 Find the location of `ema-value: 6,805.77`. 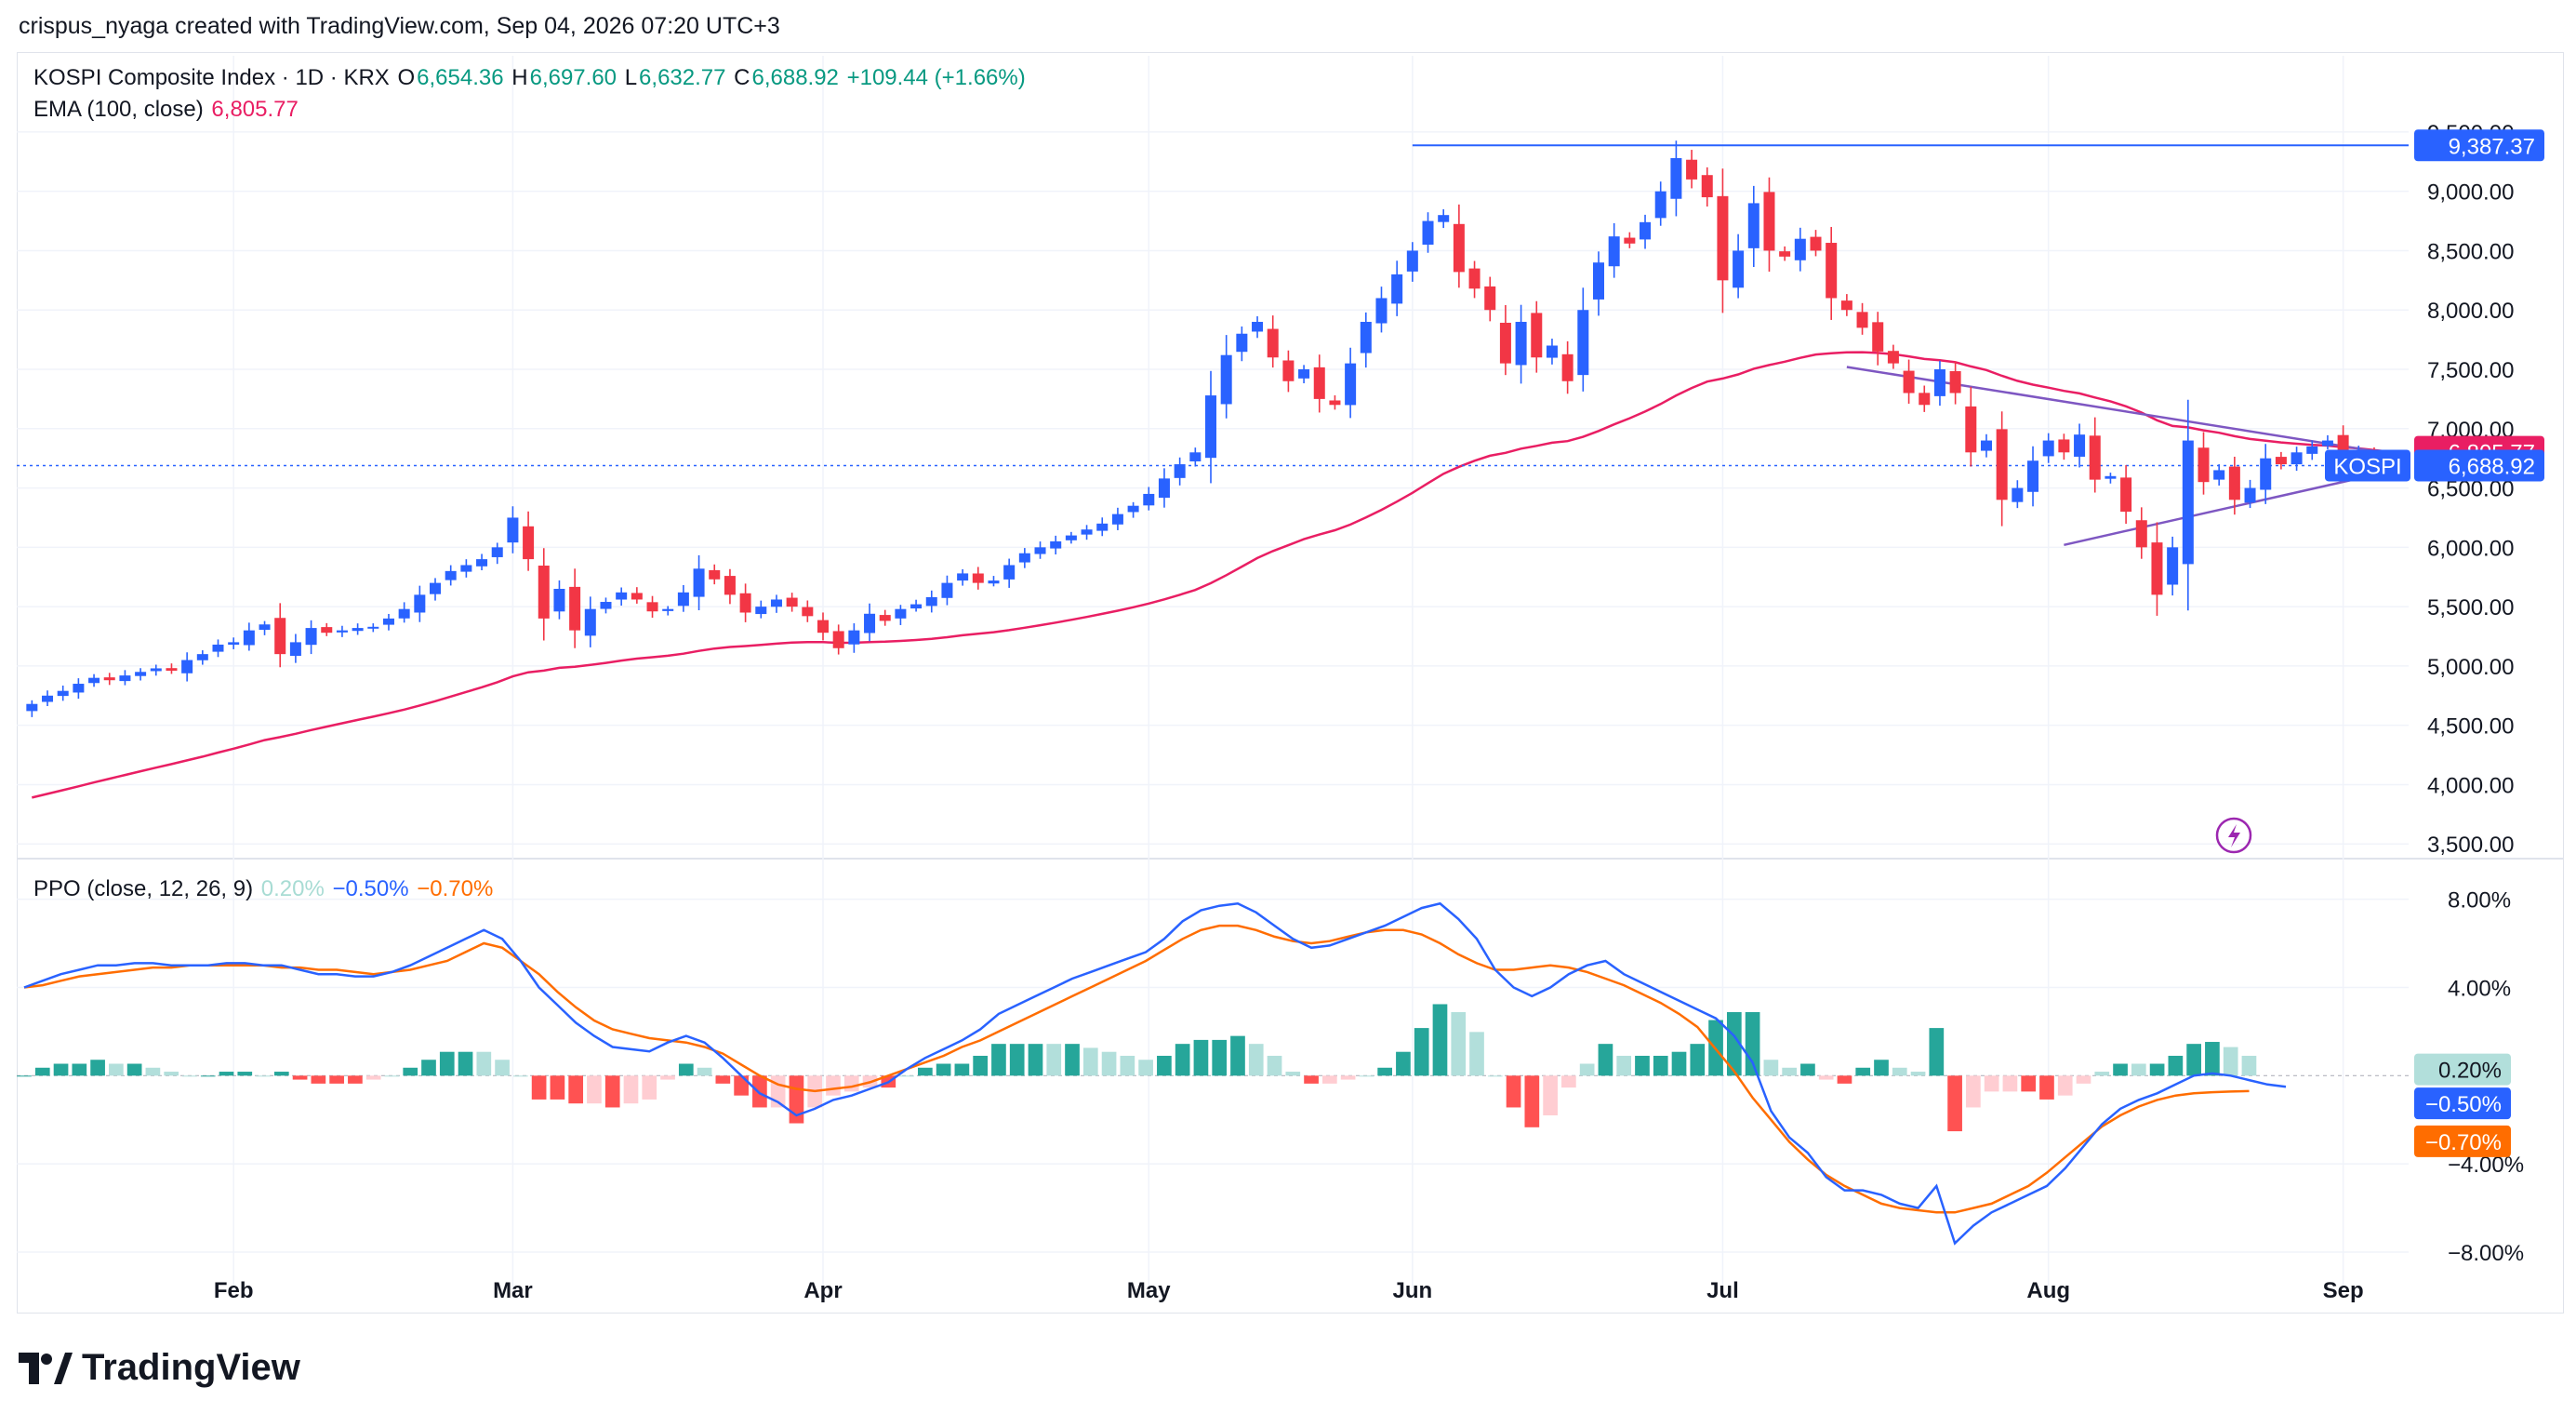

ema-value: 6,805.77 is located at coordinates (255, 109).